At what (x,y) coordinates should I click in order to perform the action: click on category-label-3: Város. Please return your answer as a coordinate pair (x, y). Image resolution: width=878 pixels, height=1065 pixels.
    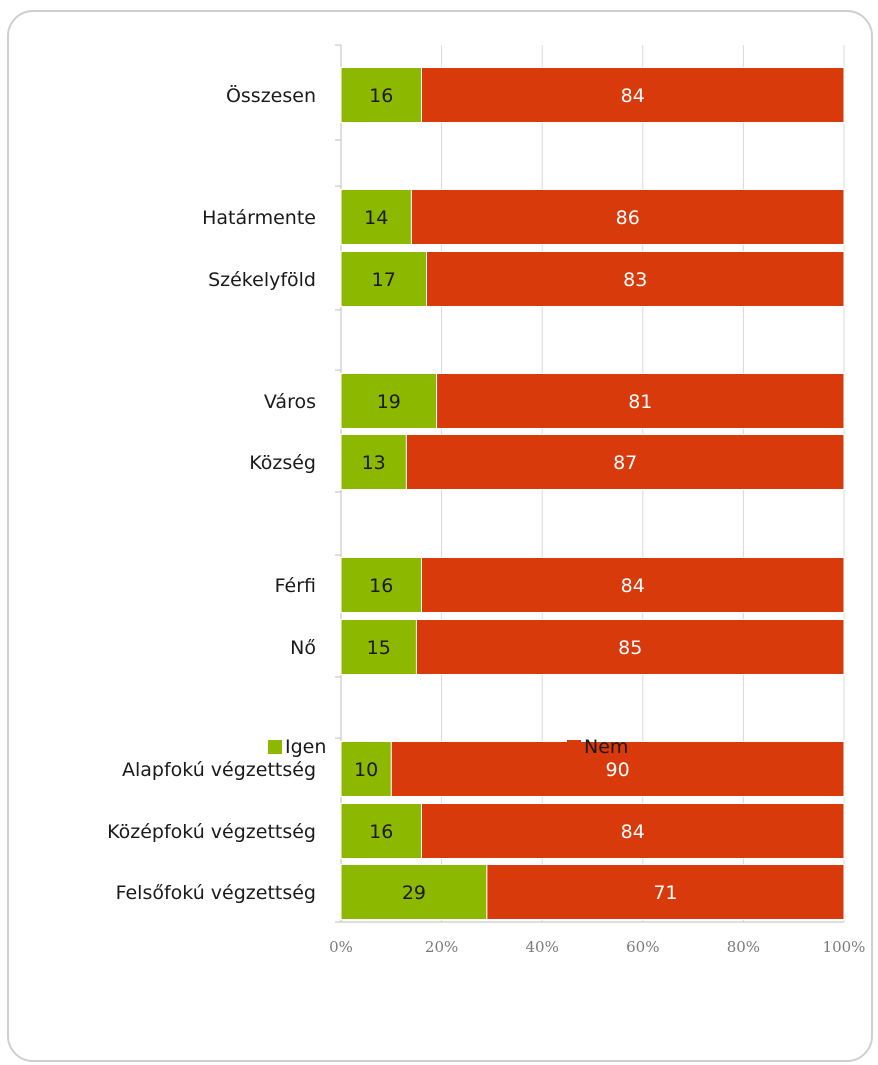
    Looking at the image, I should click on (290, 402).